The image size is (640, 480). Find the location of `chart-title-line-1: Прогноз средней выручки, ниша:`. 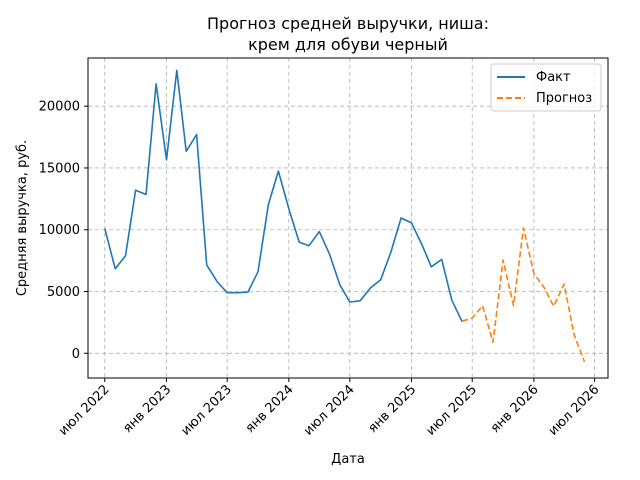

chart-title-line-1: Прогноз средней выручки, ниша: is located at coordinates (348, 23).